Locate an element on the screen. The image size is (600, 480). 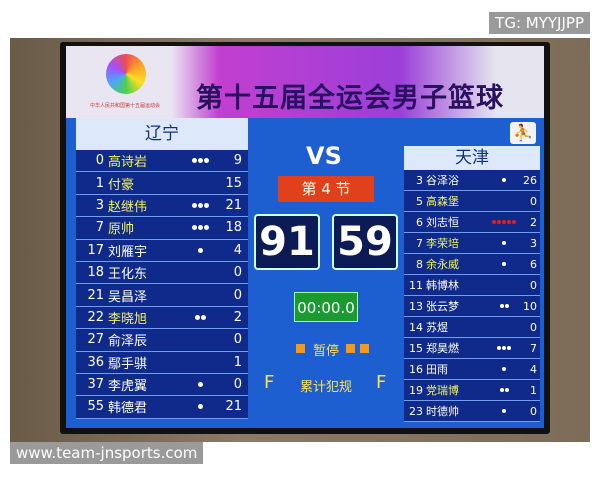
player-number: 18 is located at coordinates (95, 273).